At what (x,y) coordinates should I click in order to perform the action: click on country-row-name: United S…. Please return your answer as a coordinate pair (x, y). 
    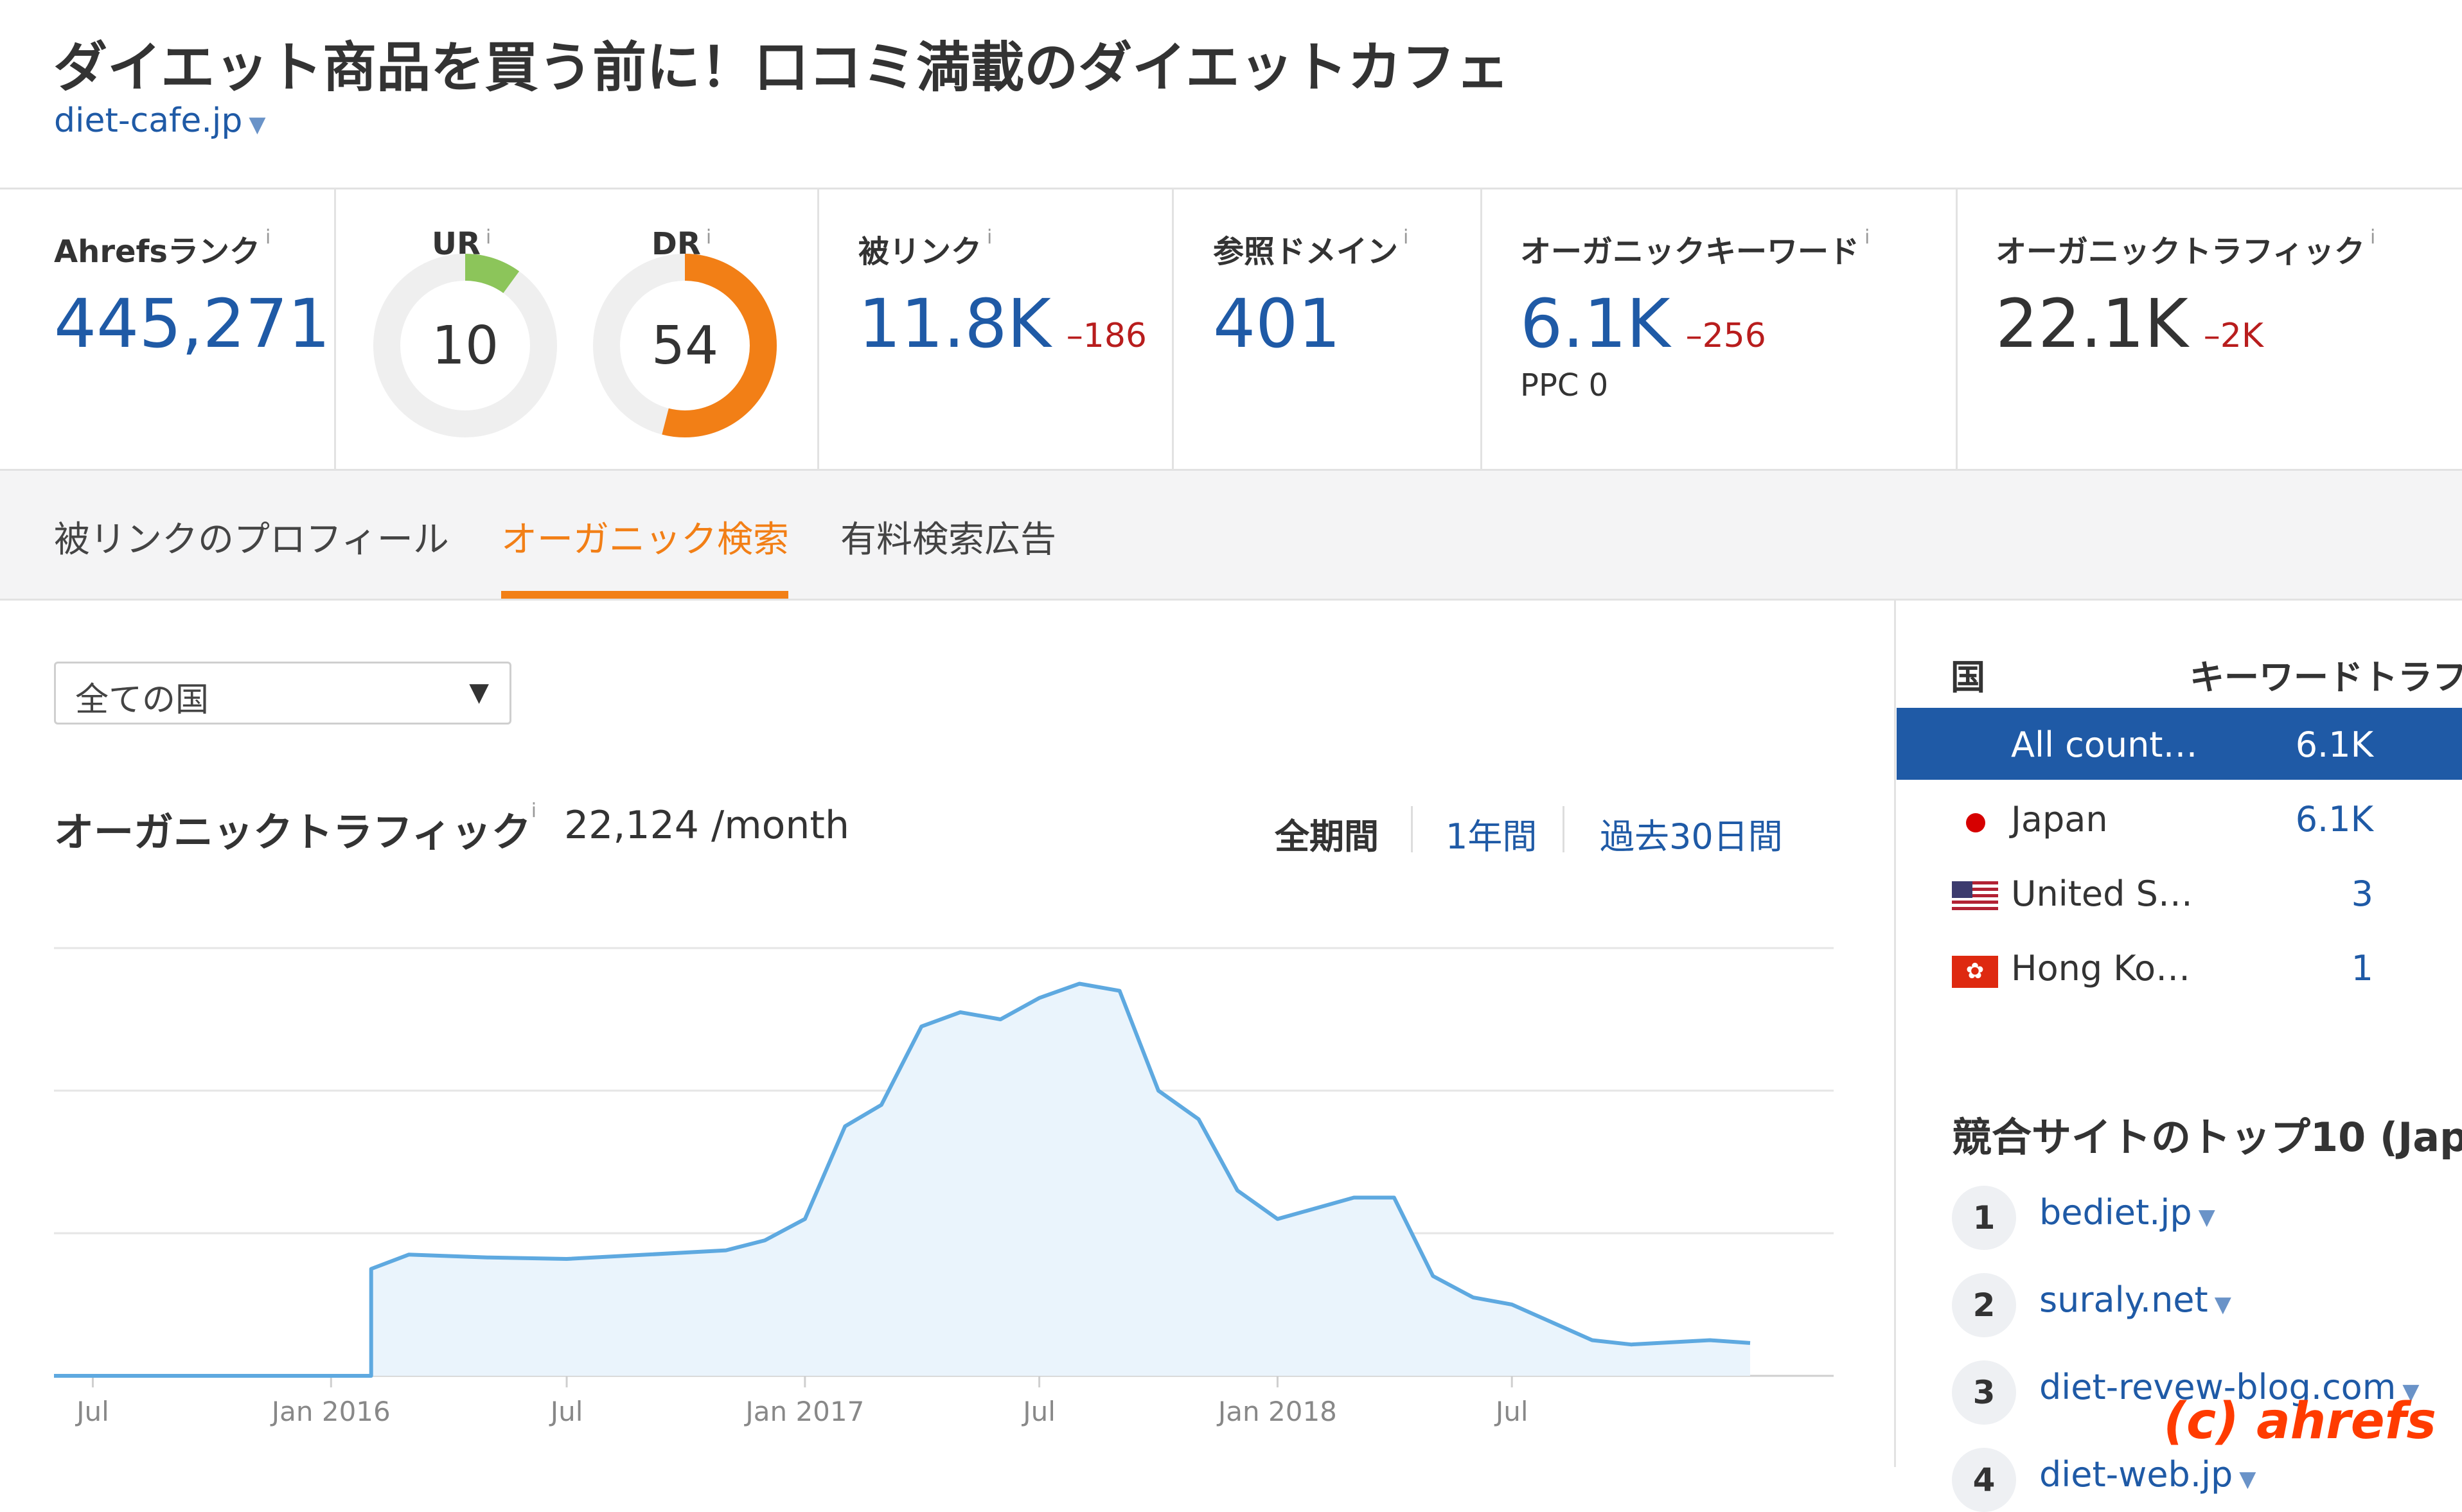
    Looking at the image, I should click on (2102, 894).